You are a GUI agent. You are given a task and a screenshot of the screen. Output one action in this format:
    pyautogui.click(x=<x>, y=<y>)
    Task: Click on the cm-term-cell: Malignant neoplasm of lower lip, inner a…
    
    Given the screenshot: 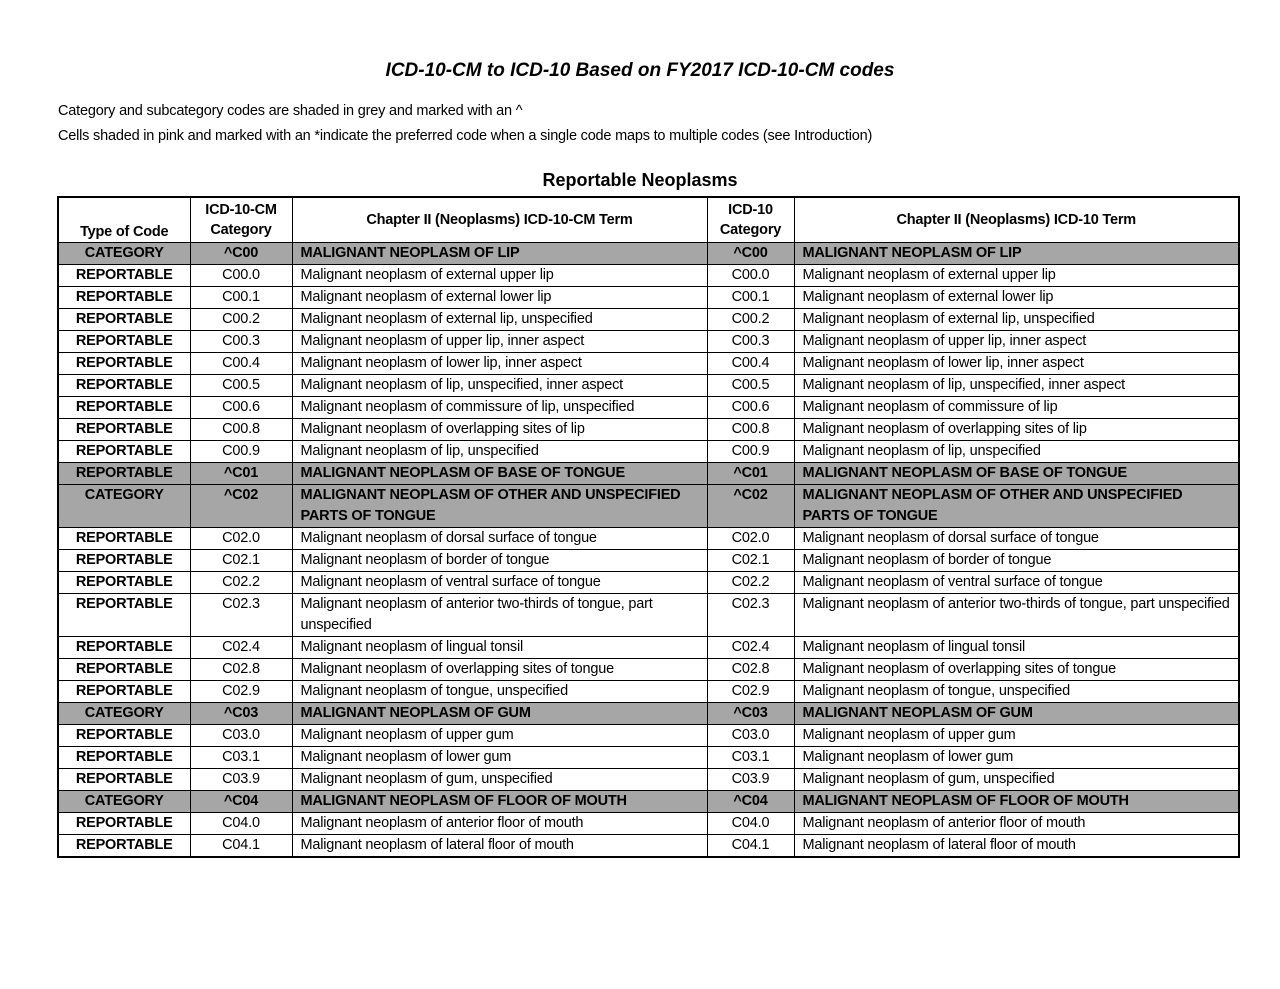 What is the action you would take?
    pyautogui.click(x=499, y=363)
    